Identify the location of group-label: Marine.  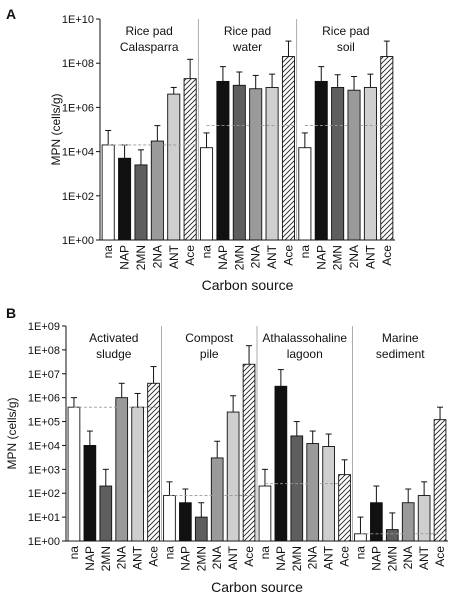
(400, 338).